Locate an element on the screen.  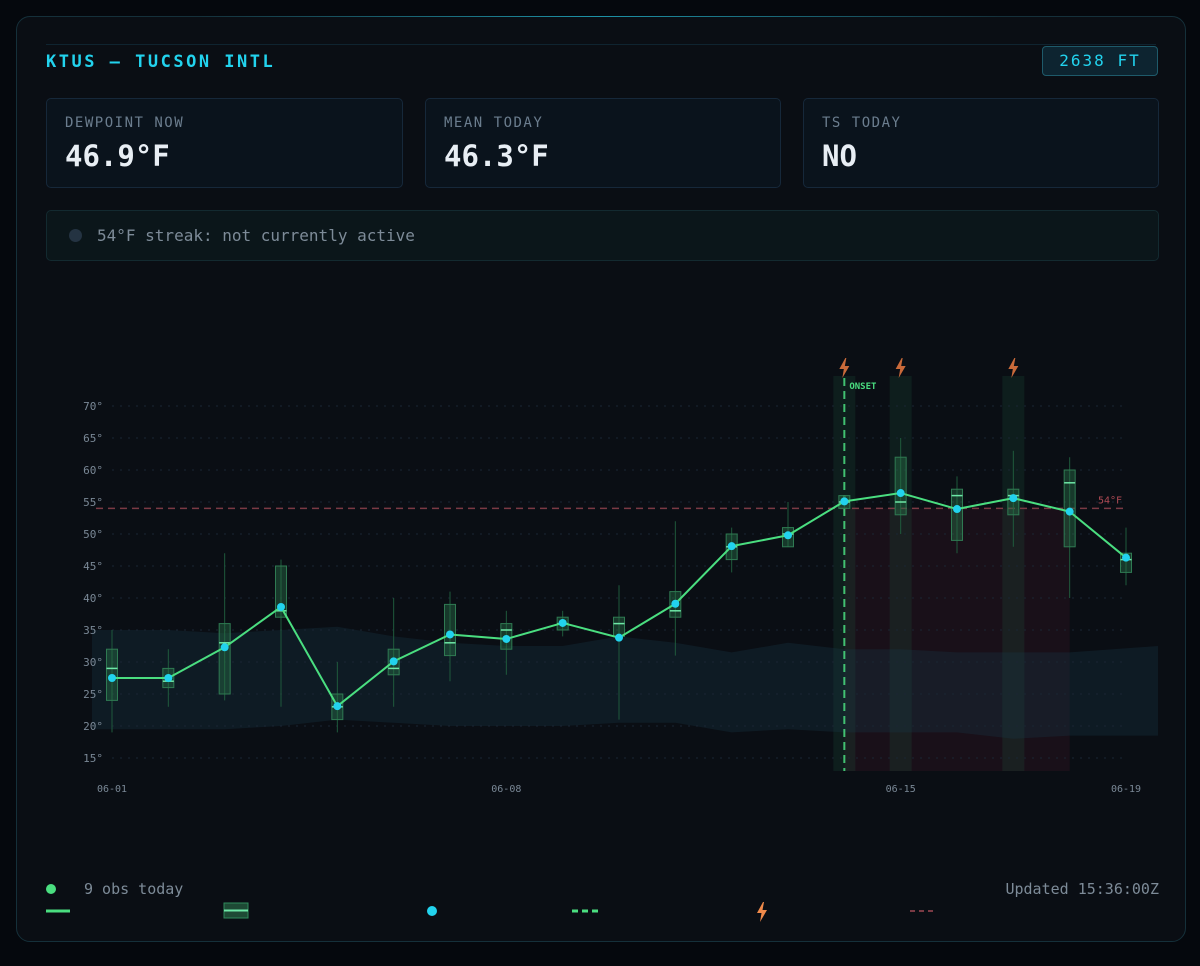
header-rule is located at coordinates (601, 44).